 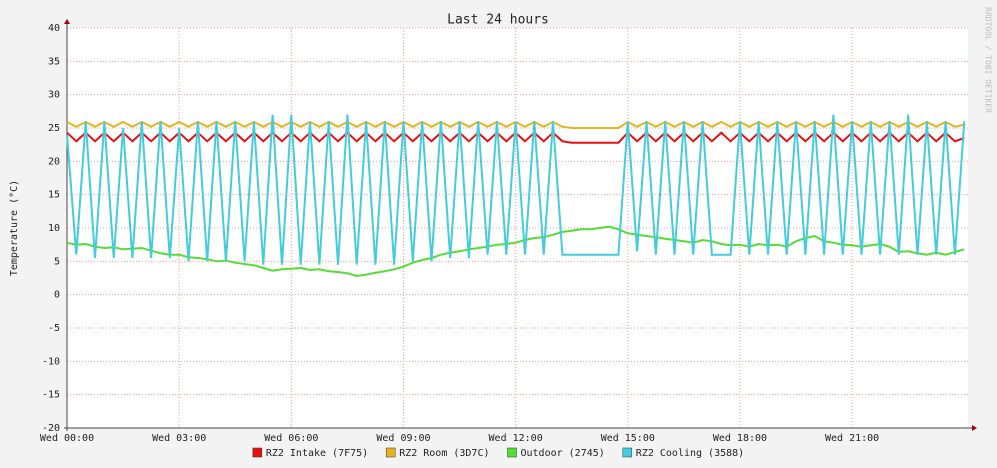 I want to click on x-tick-label: Wed 18:00, so click(x=740, y=438).